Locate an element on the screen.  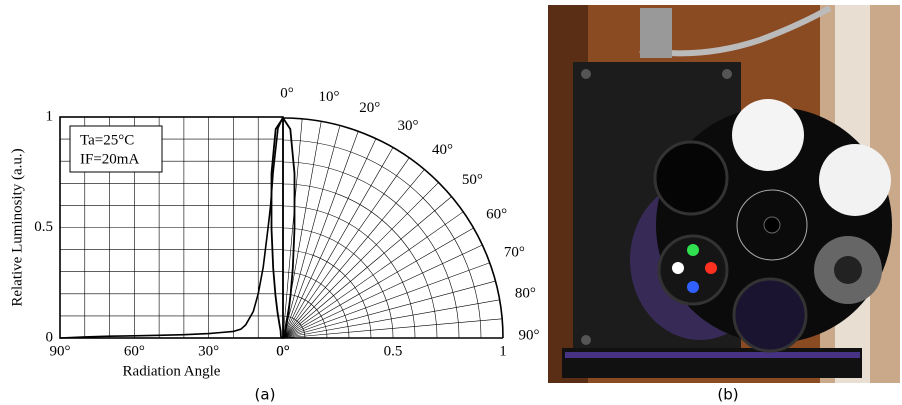
annotation: Ta=25°C is located at coordinates (107, 140).